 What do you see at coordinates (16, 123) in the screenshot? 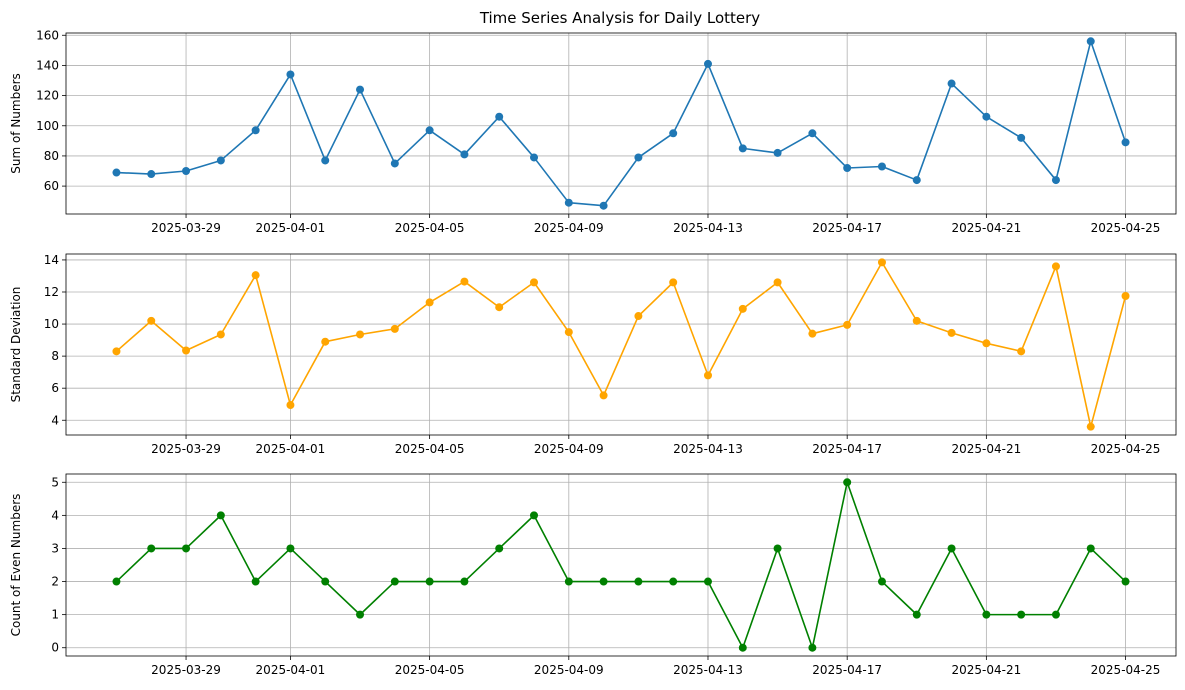
I see `y-axis-label: Sum of Numbers` at bounding box center [16, 123].